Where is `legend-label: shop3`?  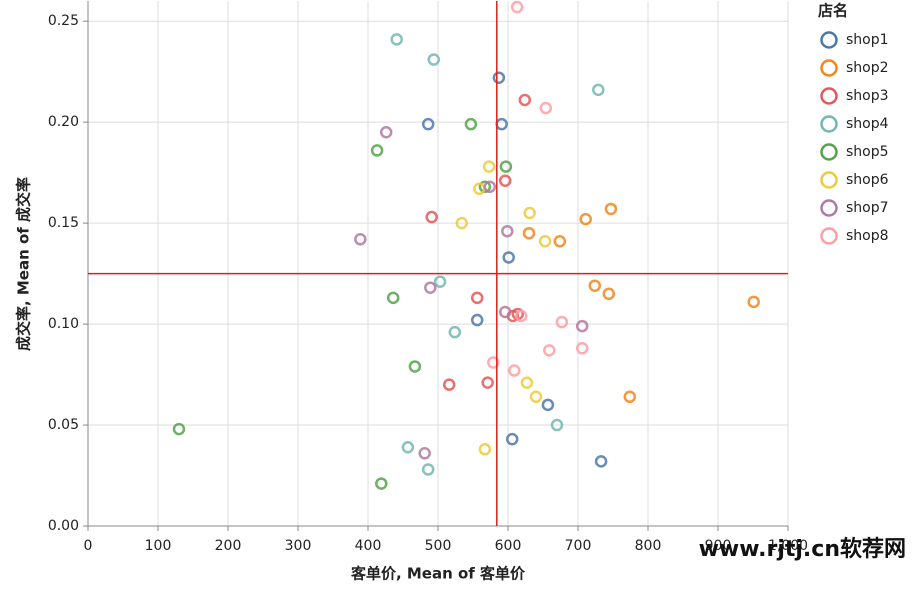 legend-label: shop3 is located at coordinates (867, 96).